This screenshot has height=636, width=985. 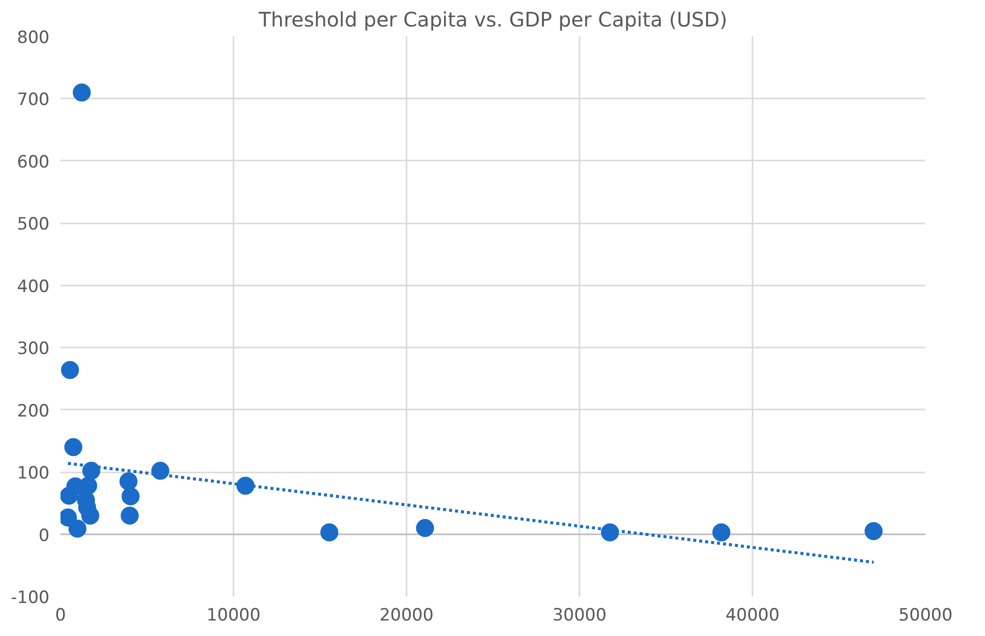 What do you see at coordinates (33, 286) in the screenshot?
I see `y-tick-label: 400` at bounding box center [33, 286].